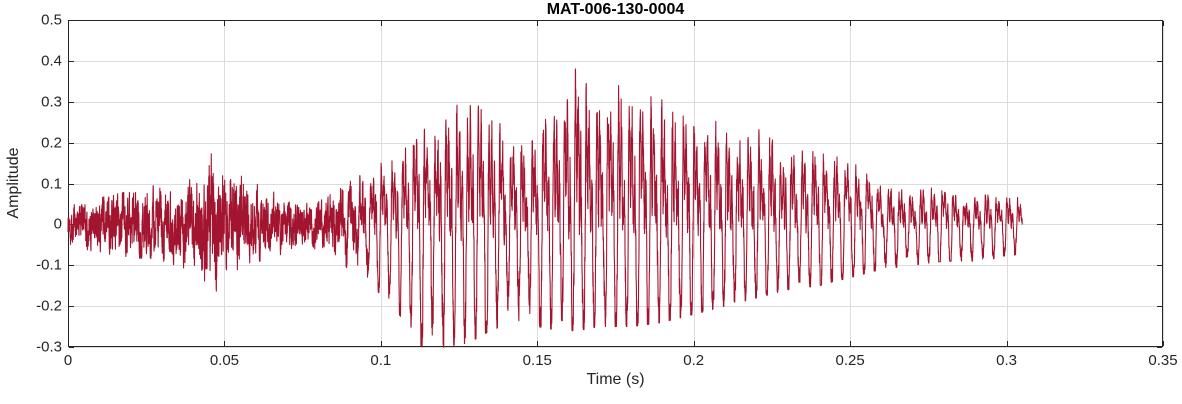 The image size is (1182, 404). I want to click on y-tick-label: -0.3, so click(49, 347).